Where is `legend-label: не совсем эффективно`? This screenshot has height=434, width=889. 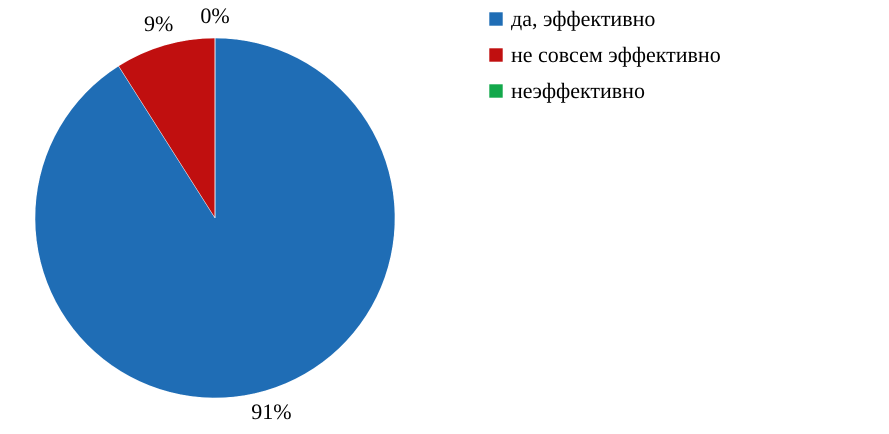 legend-label: не совсем эффективно is located at coordinates (616, 54).